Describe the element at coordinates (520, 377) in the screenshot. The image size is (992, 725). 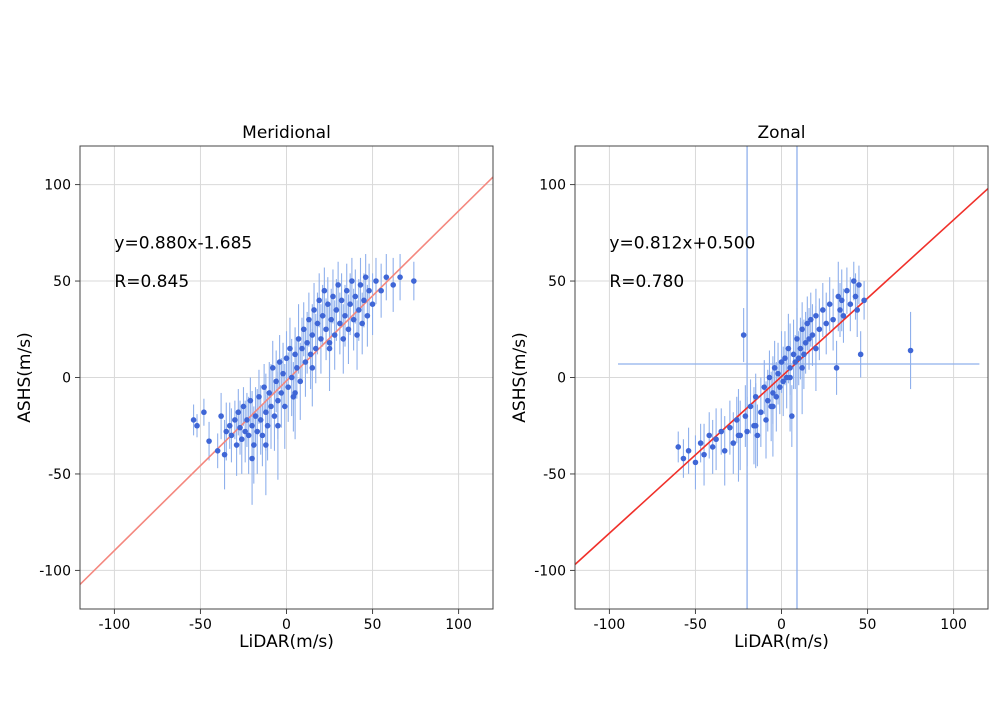
I see `y-axis-label: ASHS(m/s)` at that location.